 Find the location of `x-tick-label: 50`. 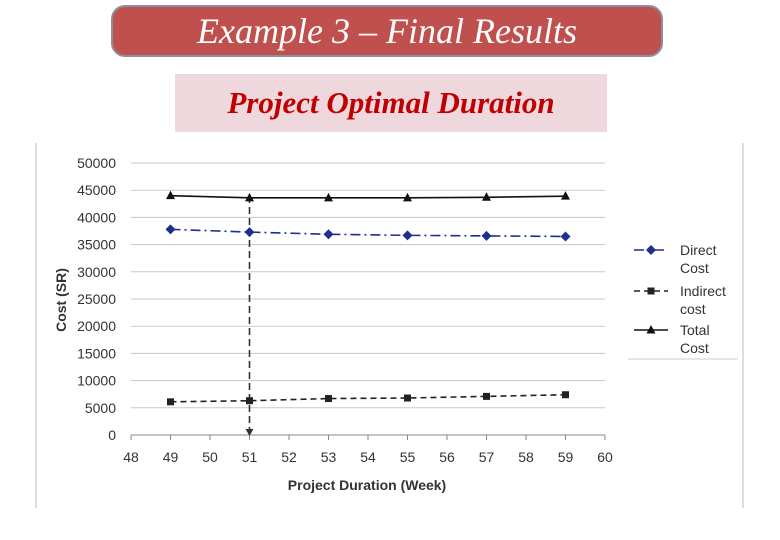

x-tick-label: 50 is located at coordinates (210, 457).